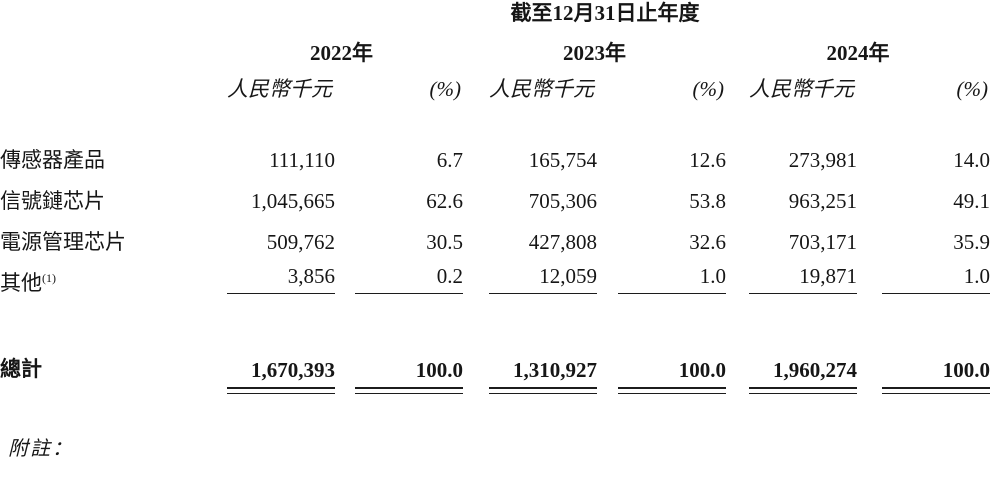  I want to click on unit-label-rmb-2022: 人民幣千元, so click(279, 88).